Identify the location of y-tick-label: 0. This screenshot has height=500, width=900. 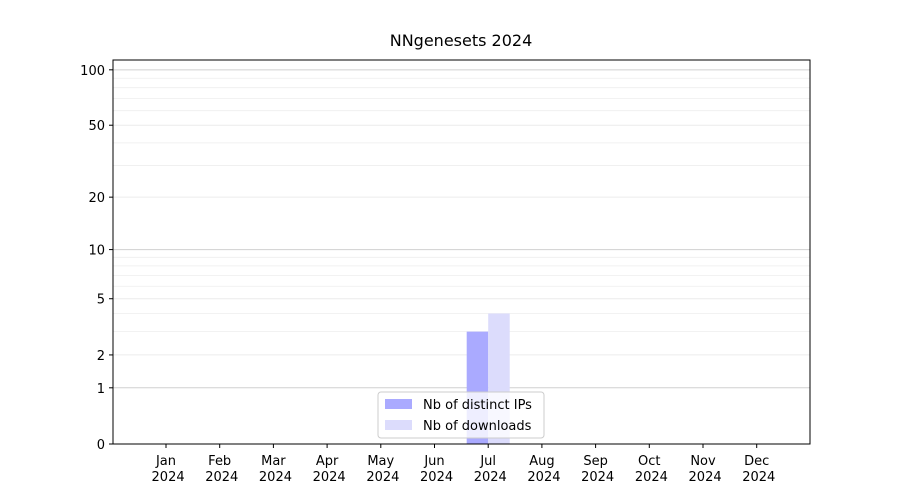
(101, 445).